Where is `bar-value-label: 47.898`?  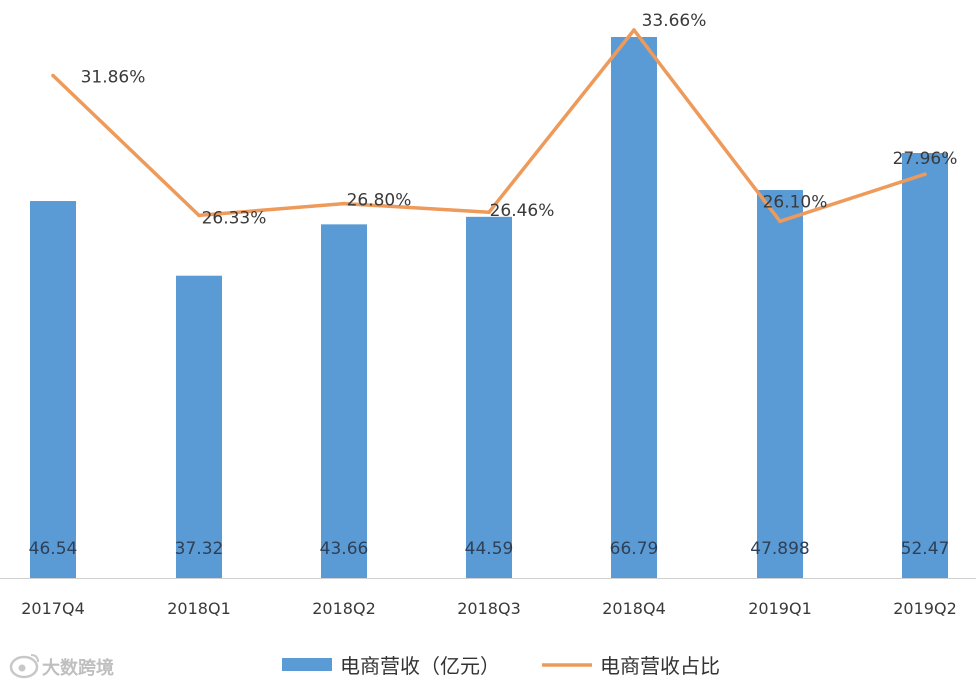
bar-value-label: 47.898 is located at coordinates (779, 549).